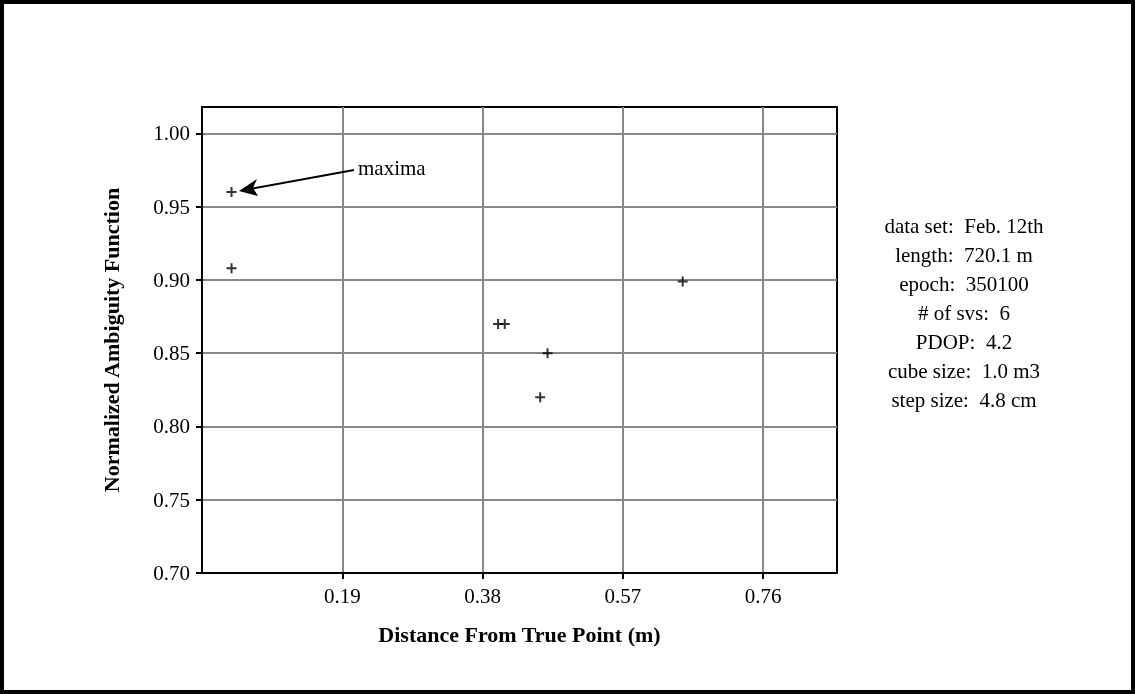 This screenshot has width=1135, height=694. I want to click on text: # of svs: 6, so click(964, 313).